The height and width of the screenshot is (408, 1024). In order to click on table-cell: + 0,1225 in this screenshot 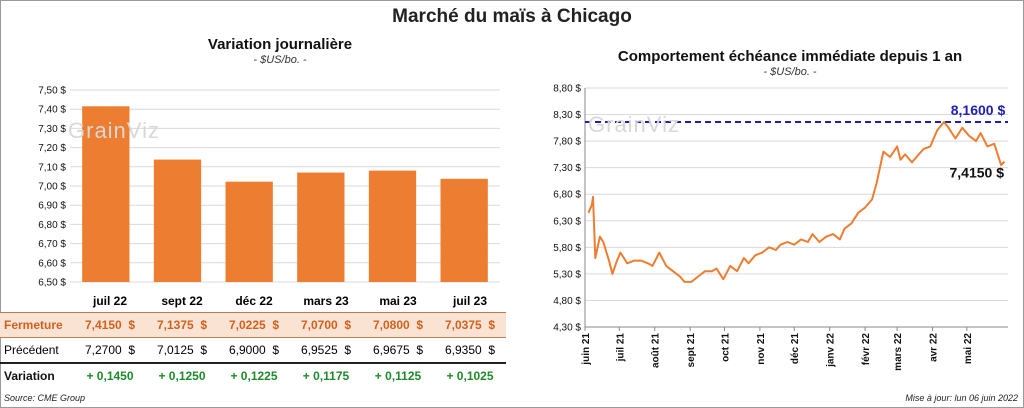, I will do `click(254, 376)`.